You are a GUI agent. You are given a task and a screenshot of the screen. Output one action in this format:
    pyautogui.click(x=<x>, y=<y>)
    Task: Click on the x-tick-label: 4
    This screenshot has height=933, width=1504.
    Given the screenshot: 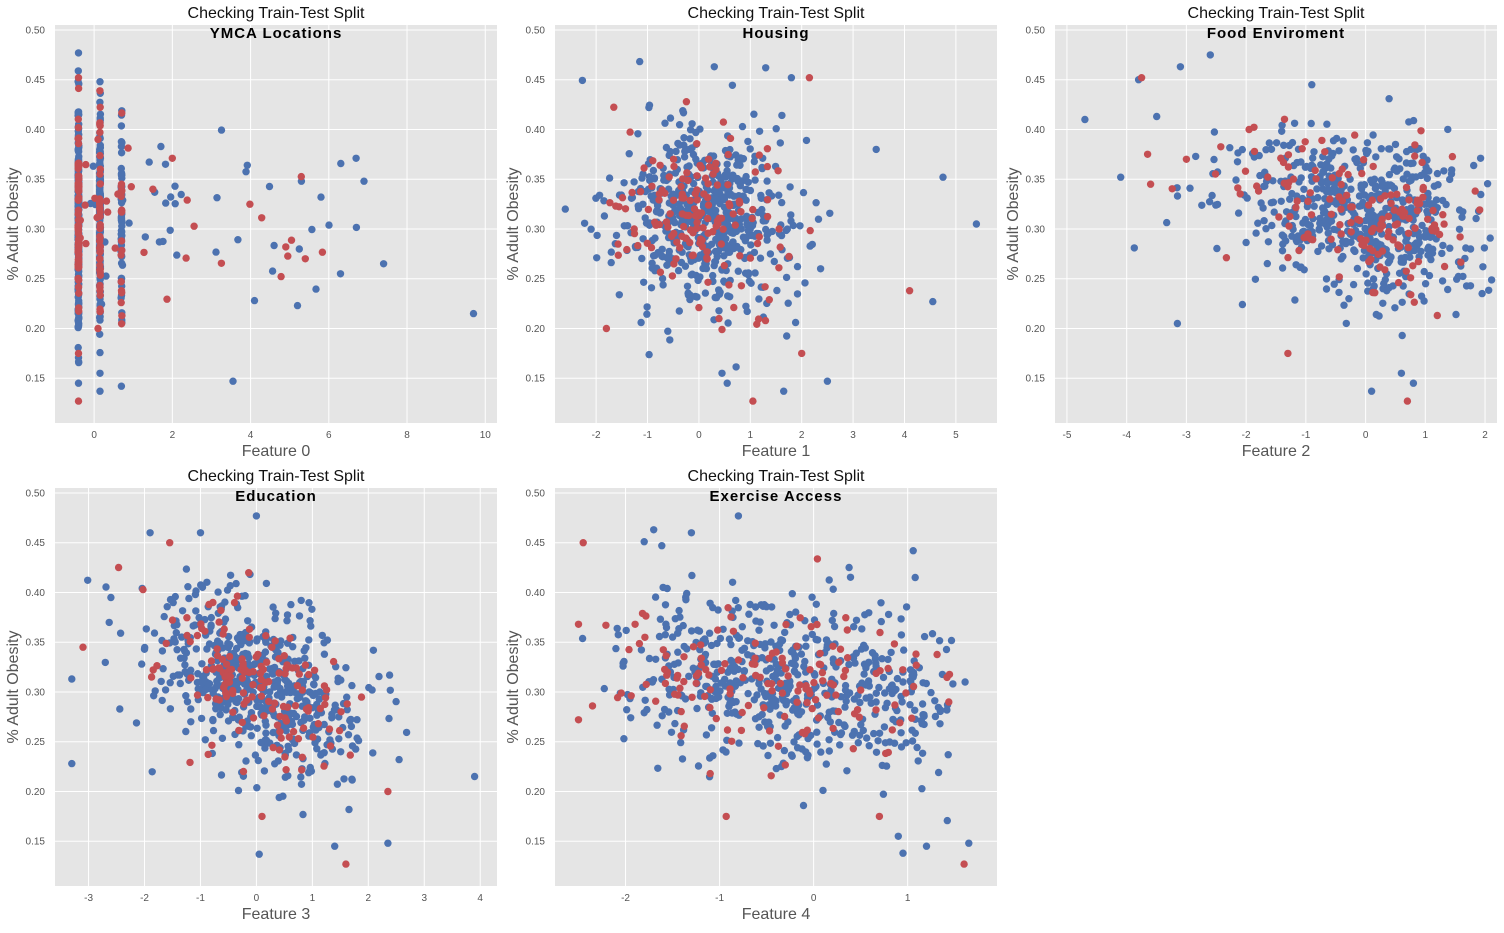 What is the action you would take?
    pyautogui.click(x=251, y=435)
    